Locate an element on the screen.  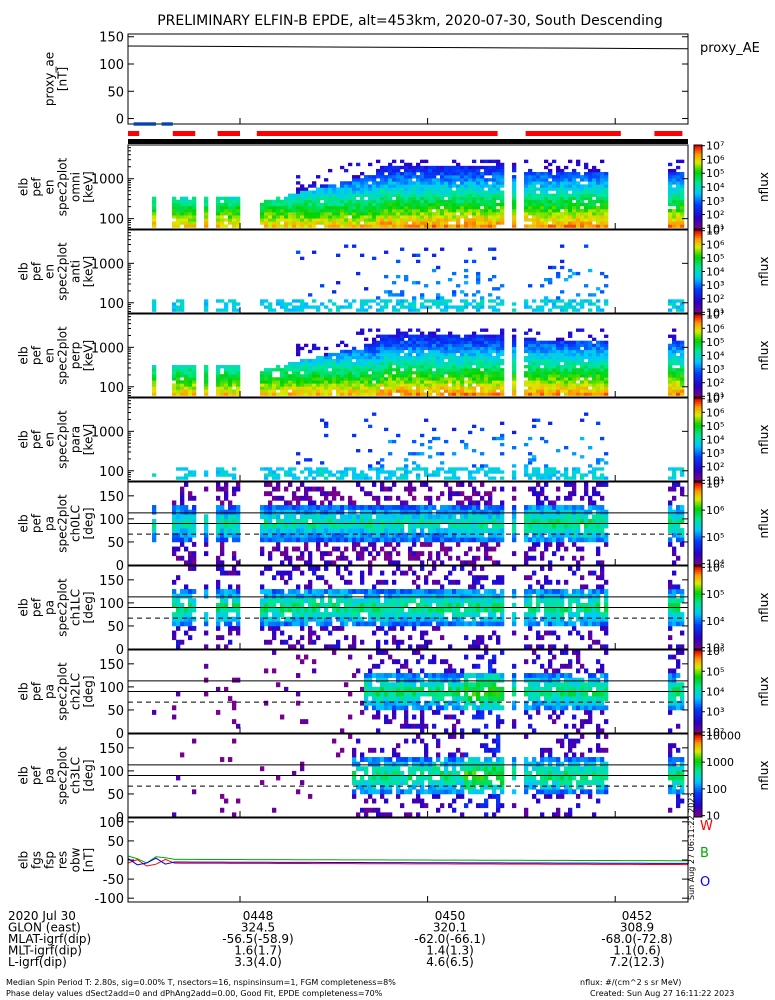
science-zone-marker is located at coordinates (228, 133).